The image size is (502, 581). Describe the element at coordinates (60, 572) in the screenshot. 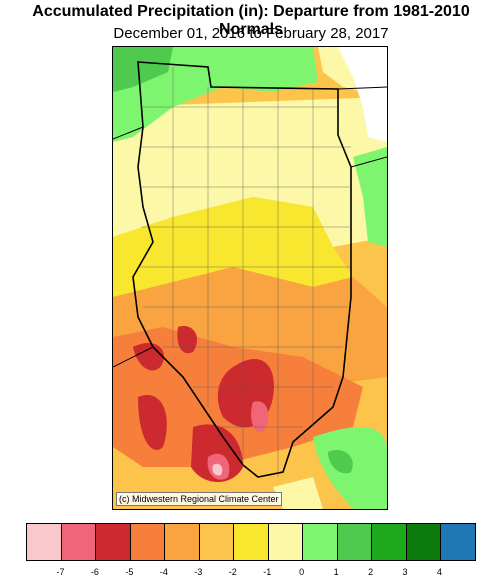

I see `legend-tick-label: -7` at that location.